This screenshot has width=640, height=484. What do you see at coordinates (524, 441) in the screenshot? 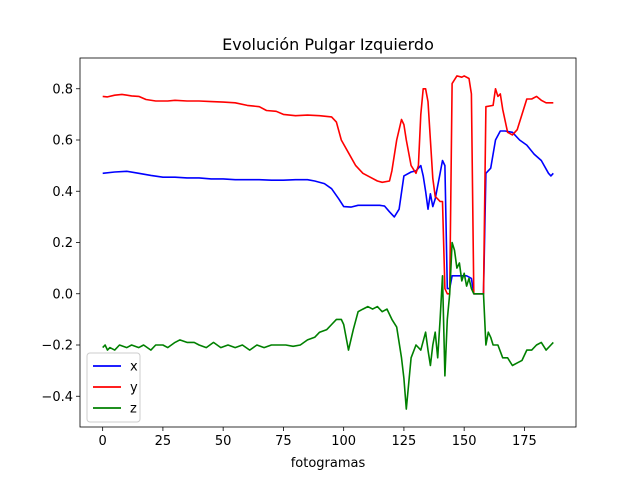
I see `x-tick-label: 175` at bounding box center [524, 441].